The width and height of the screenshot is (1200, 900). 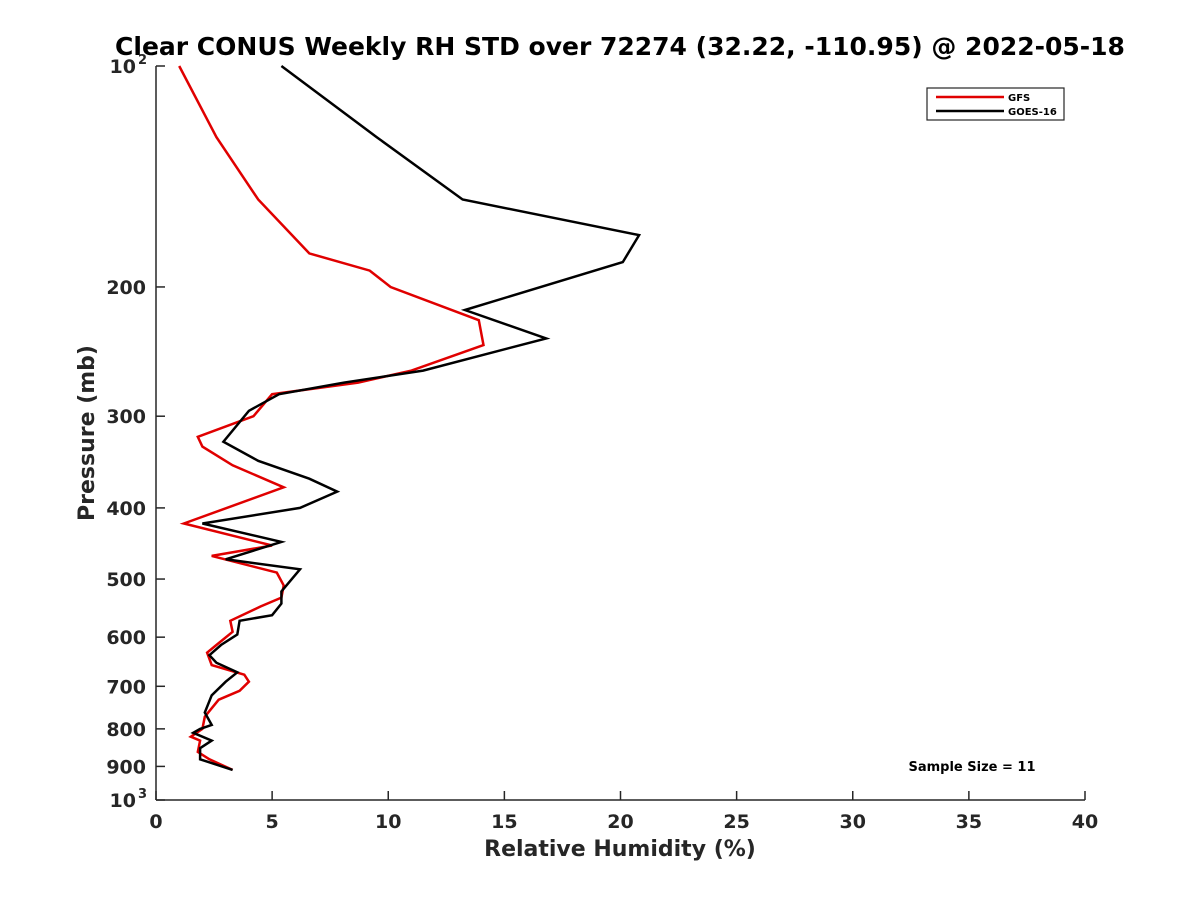 What do you see at coordinates (1085, 822) in the screenshot?
I see `x-tick-label: 40` at bounding box center [1085, 822].